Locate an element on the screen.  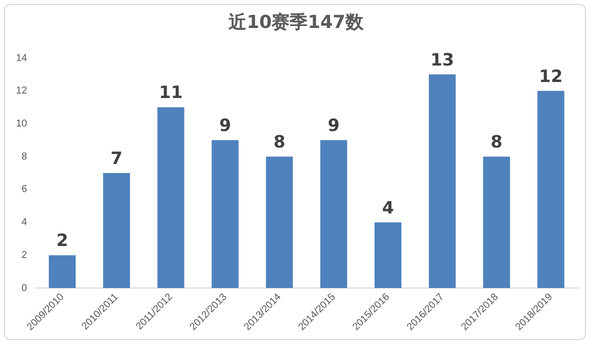
chart-title: 近10赛季147数 is located at coordinates (296, 22).